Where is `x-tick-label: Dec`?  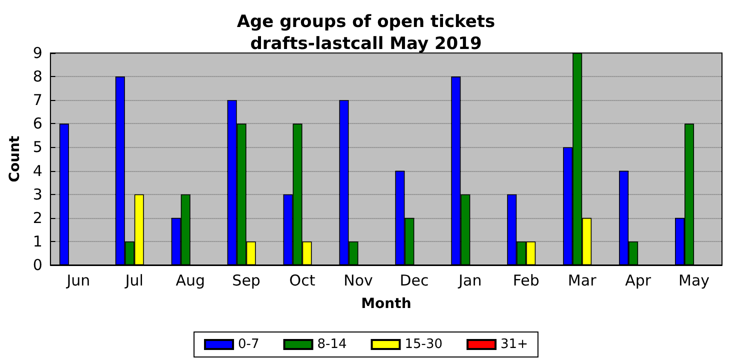
x-tick-label: Dec is located at coordinates (414, 281).